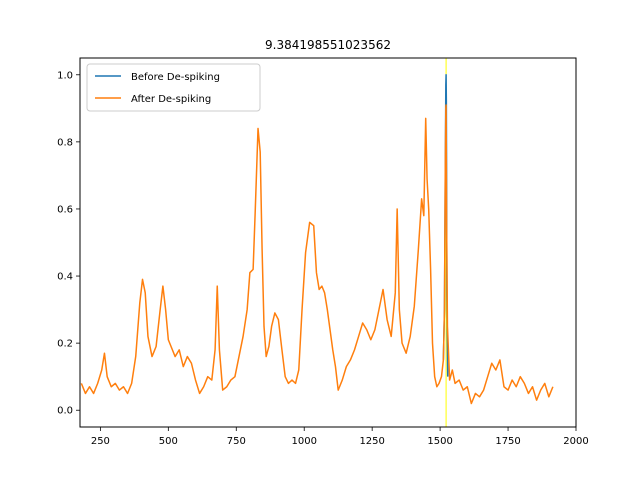  Describe the element at coordinates (65, 142) in the screenshot. I see `y-tick-label: 0.8` at that location.